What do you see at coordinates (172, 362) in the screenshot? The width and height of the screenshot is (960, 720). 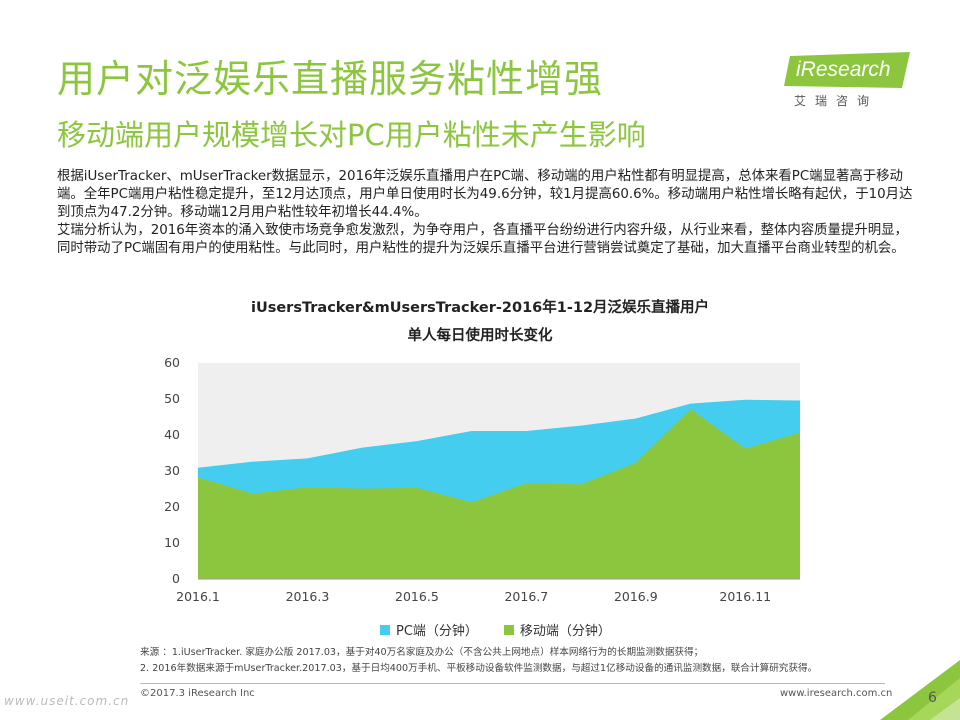 I see `y-tick-label: 60` at bounding box center [172, 362].